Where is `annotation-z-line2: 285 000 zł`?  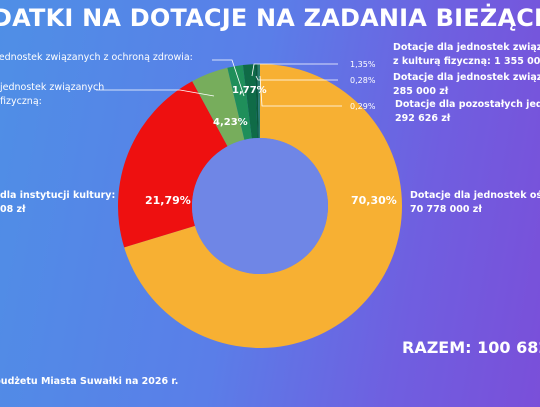 annotation-z-line2: 285 000 zł is located at coordinates (421, 91).